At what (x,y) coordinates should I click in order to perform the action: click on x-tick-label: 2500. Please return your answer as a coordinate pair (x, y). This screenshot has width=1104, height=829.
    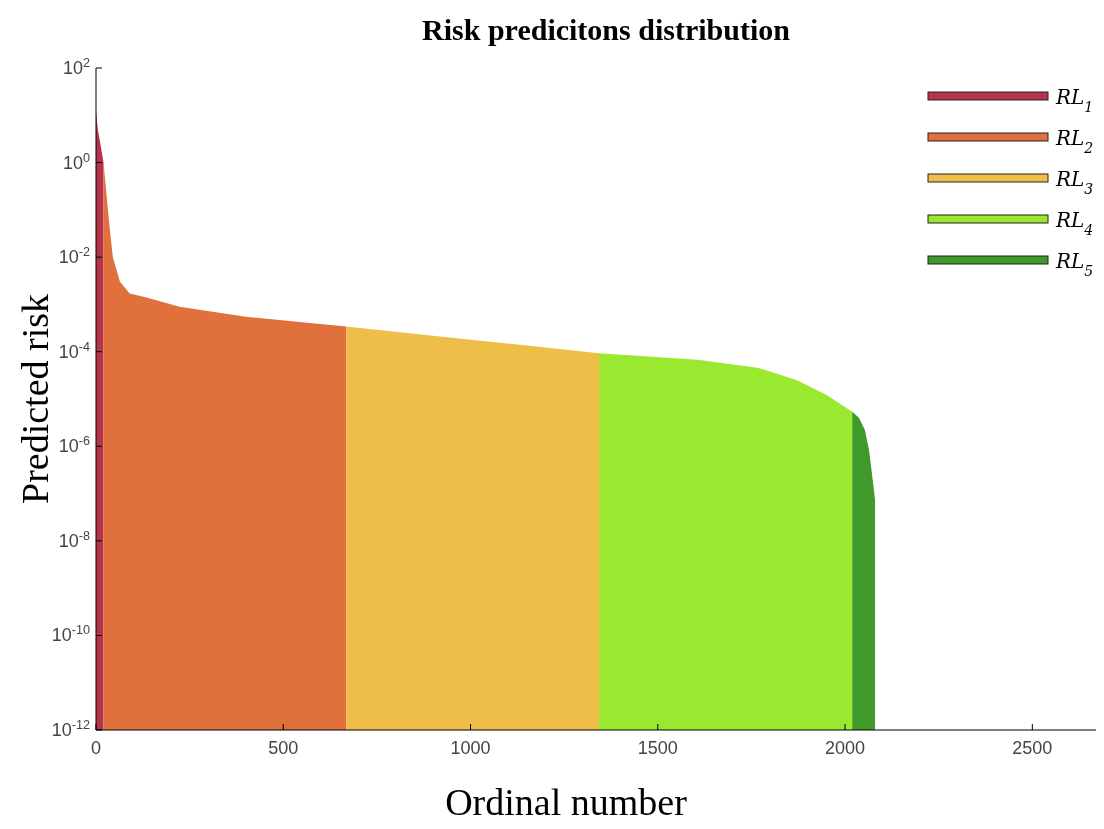
    Looking at the image, I should click on (1032, 748).